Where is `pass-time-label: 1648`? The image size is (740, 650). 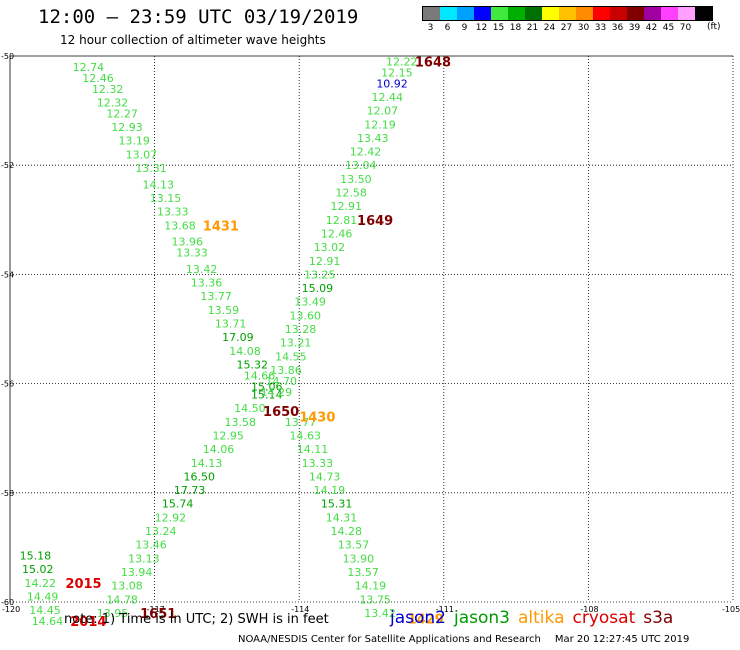 pass-time-label: 1648 is located at coordinates (433, 62).